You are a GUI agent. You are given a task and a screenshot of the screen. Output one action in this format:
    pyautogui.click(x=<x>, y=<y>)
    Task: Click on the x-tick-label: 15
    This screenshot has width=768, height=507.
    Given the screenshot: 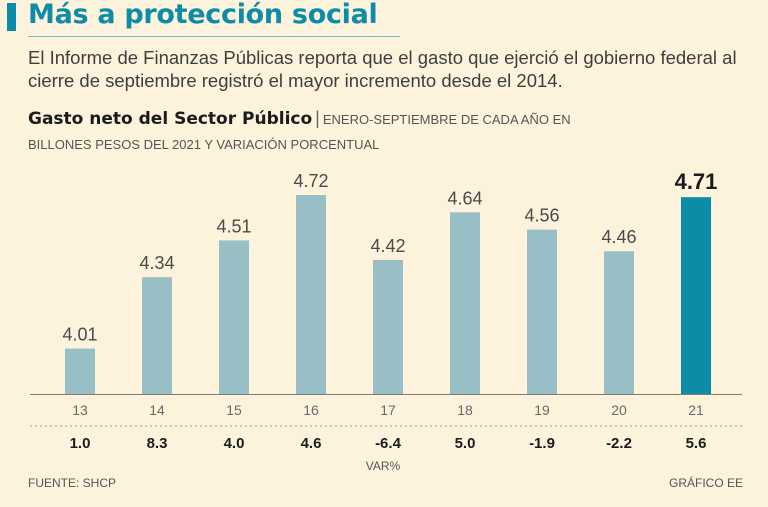 What is the action you would take?
    pyautogui.click(x=234, y=410)
    